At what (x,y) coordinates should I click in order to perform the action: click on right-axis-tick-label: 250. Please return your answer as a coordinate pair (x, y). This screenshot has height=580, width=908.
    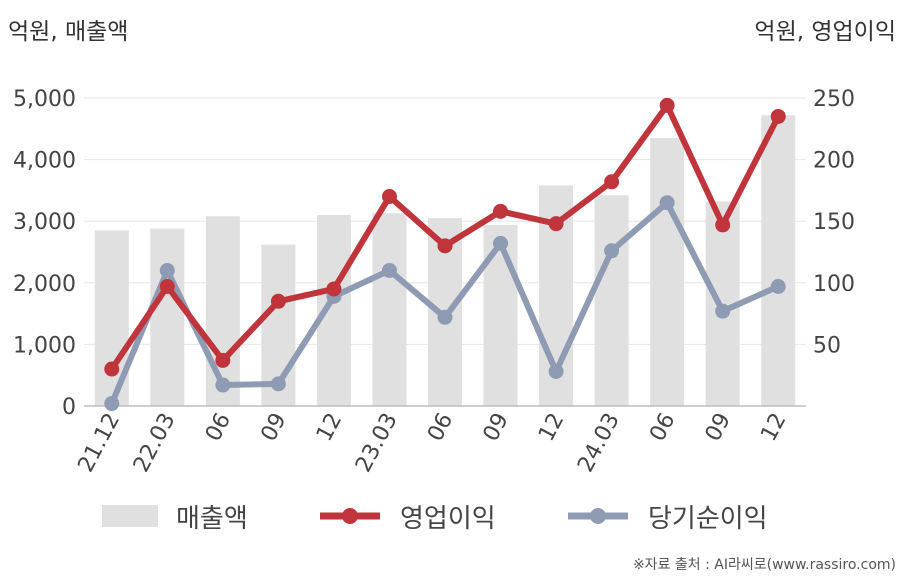
    Looking at the image, I should click on (834, 99).